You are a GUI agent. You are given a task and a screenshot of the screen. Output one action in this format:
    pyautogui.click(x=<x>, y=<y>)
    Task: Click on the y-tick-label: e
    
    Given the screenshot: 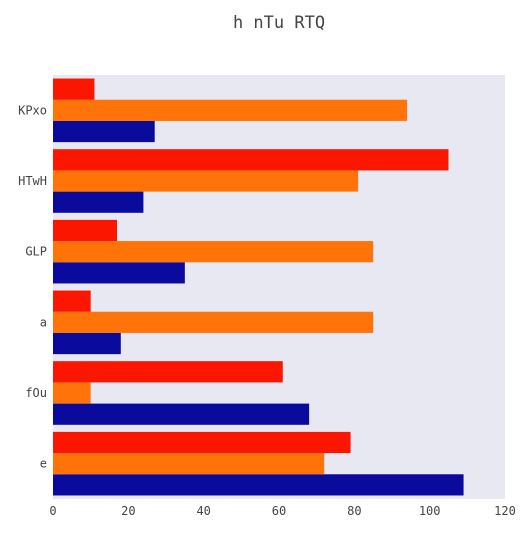 What is the action you would take?
    pyautogui.click(x=43, y=464)
    